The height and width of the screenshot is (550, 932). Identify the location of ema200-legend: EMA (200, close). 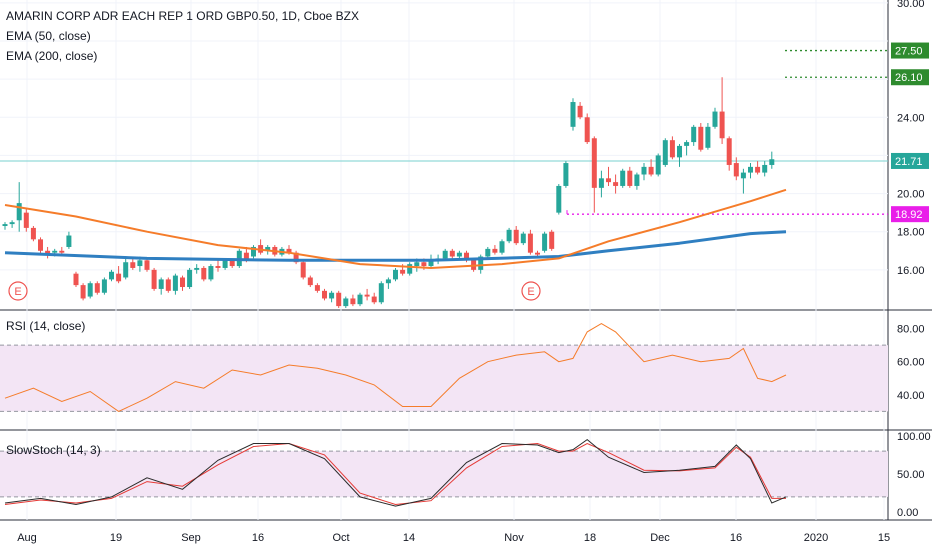
(52, 56).